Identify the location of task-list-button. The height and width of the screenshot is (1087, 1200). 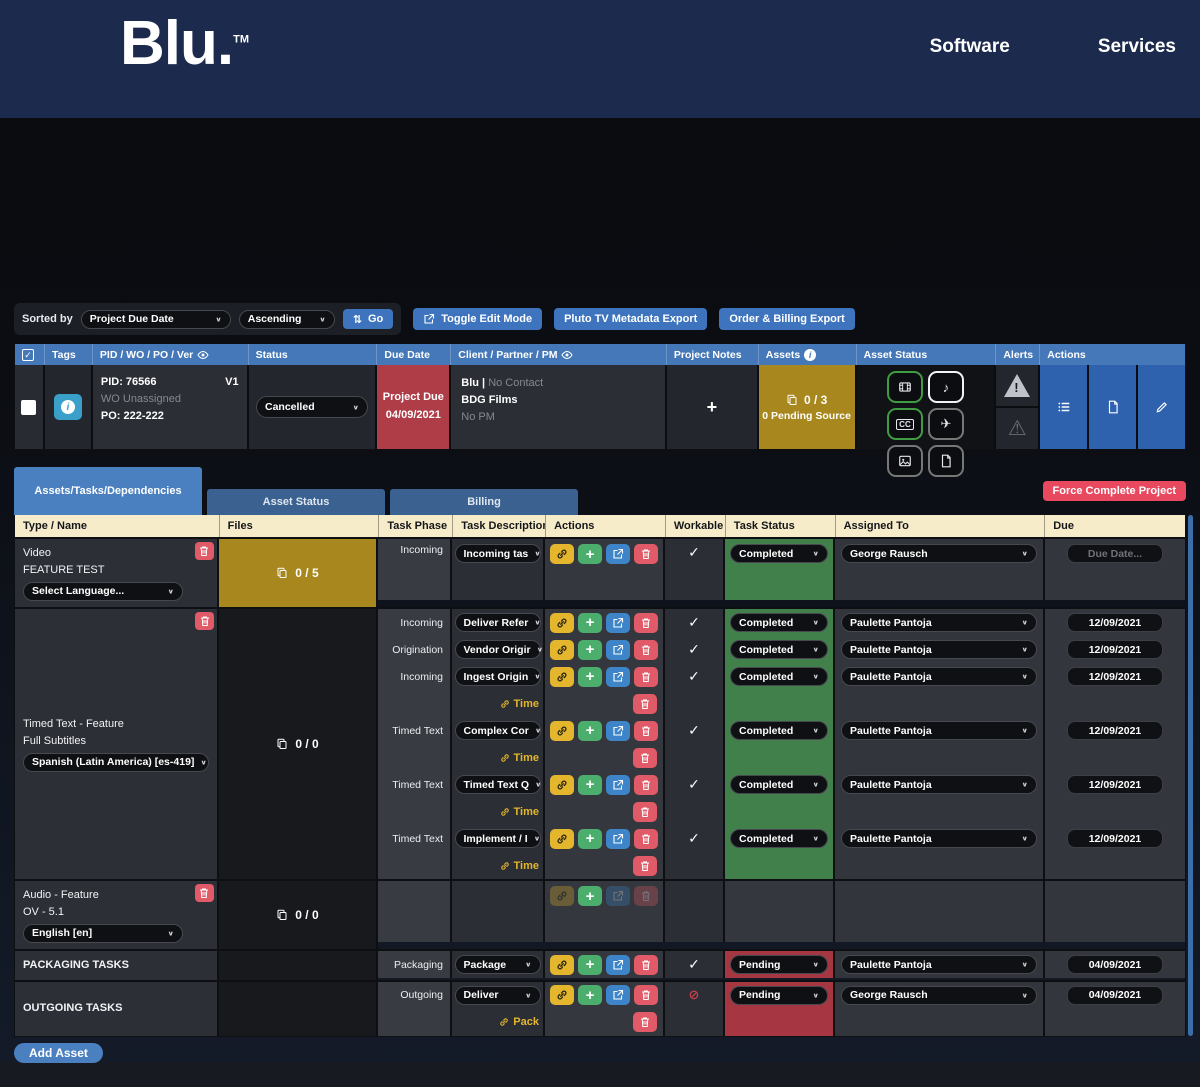
(1064, 407).